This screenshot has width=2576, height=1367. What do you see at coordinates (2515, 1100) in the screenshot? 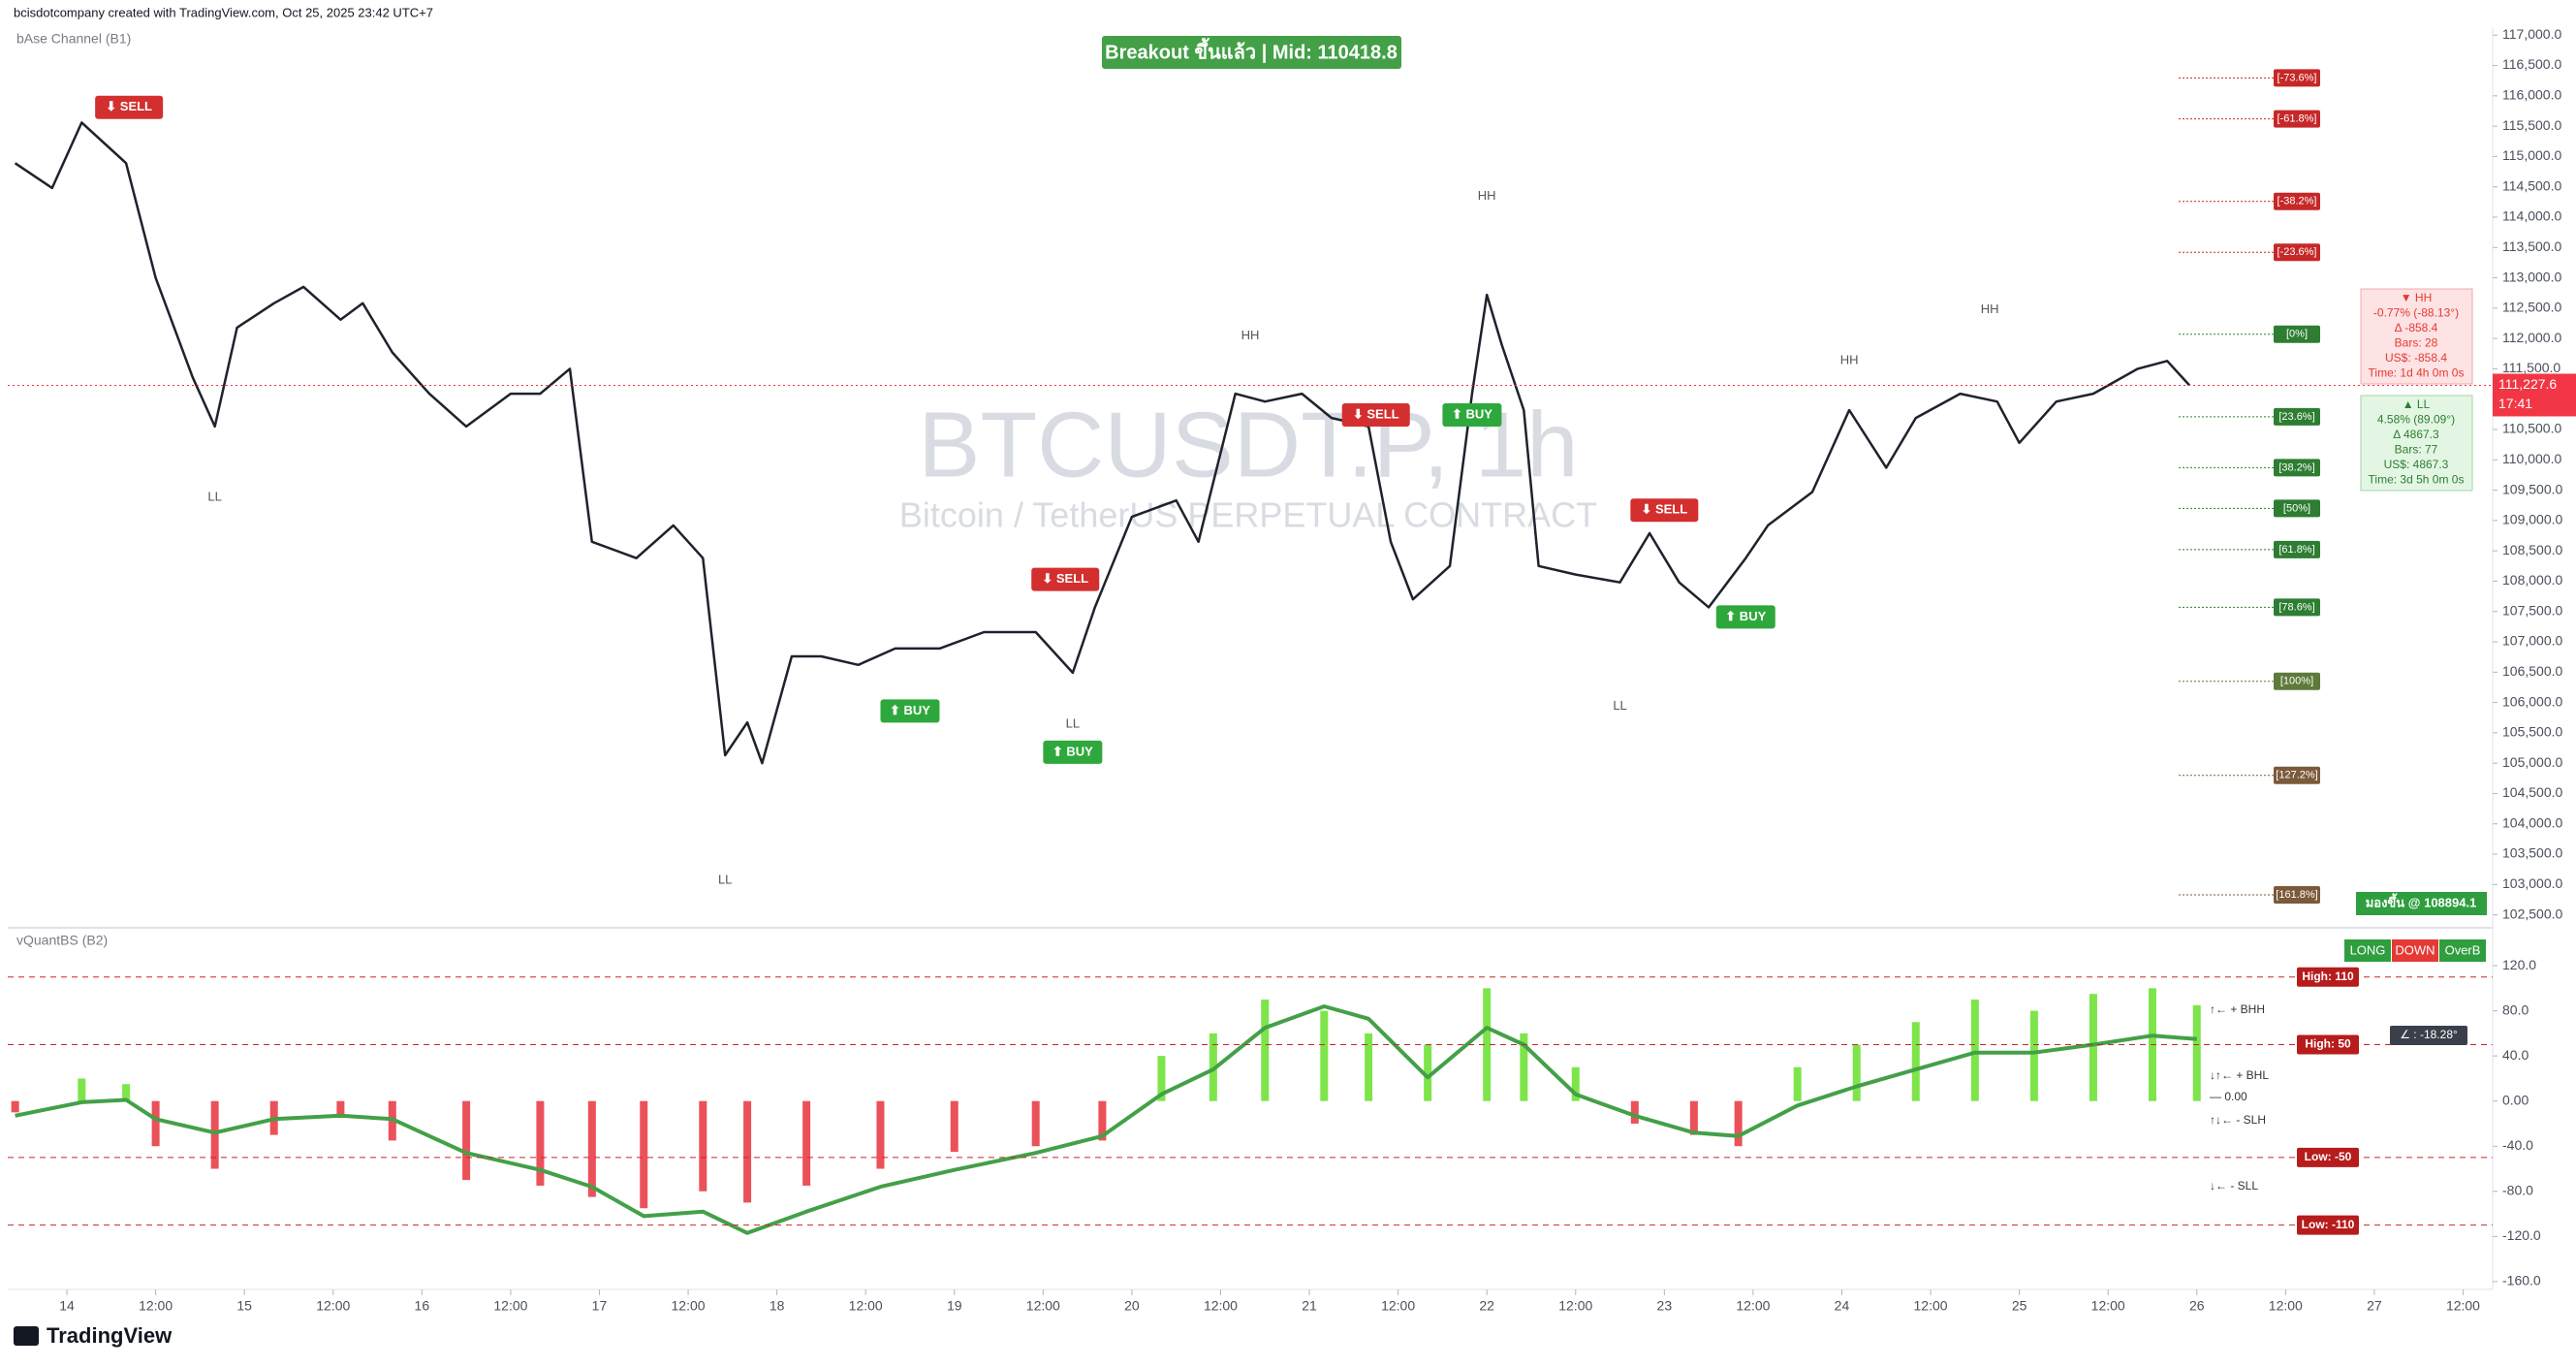
I see `y-tick-label: 0.00` at bounding box center [2515, 1100].